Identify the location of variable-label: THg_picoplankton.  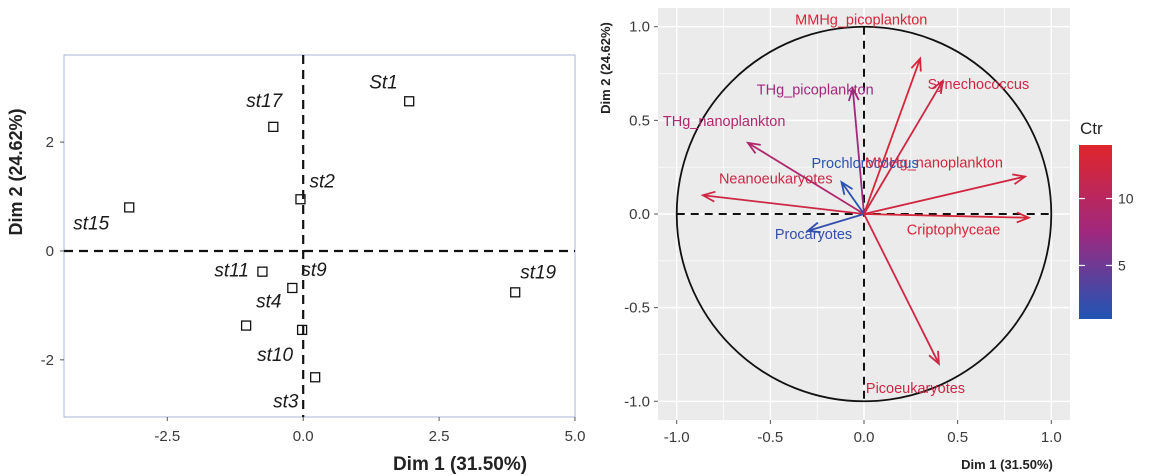
(815, 91).